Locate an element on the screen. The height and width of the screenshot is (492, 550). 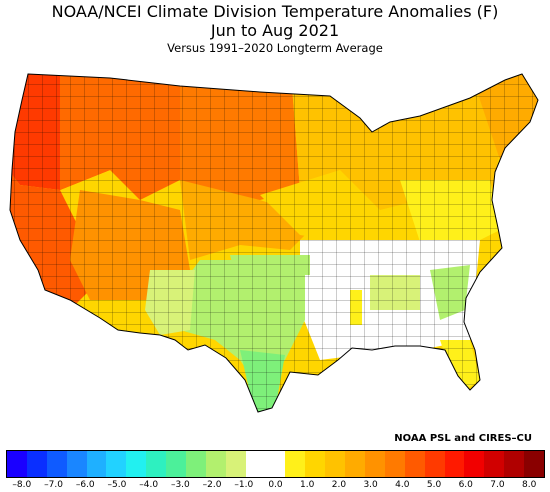
map-period: Jun to Aug 2021 is located at coordinates (275, 30).